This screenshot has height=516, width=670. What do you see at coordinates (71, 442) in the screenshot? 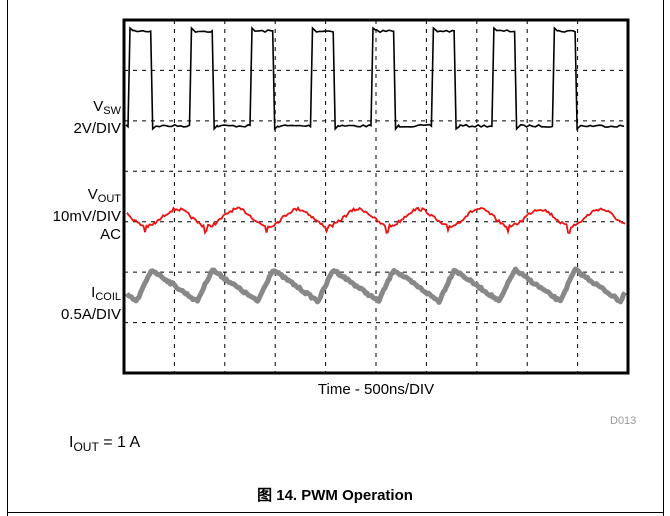
I see `condition-symbol: I` at bounding box center [71, 442].